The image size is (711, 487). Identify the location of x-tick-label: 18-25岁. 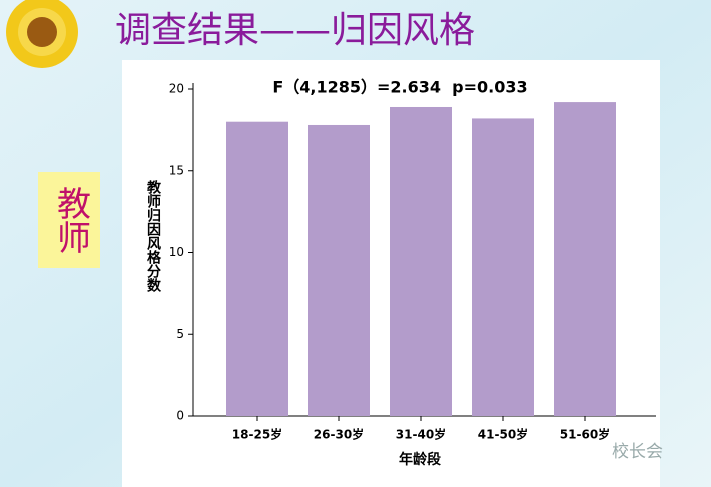
(257, 434).